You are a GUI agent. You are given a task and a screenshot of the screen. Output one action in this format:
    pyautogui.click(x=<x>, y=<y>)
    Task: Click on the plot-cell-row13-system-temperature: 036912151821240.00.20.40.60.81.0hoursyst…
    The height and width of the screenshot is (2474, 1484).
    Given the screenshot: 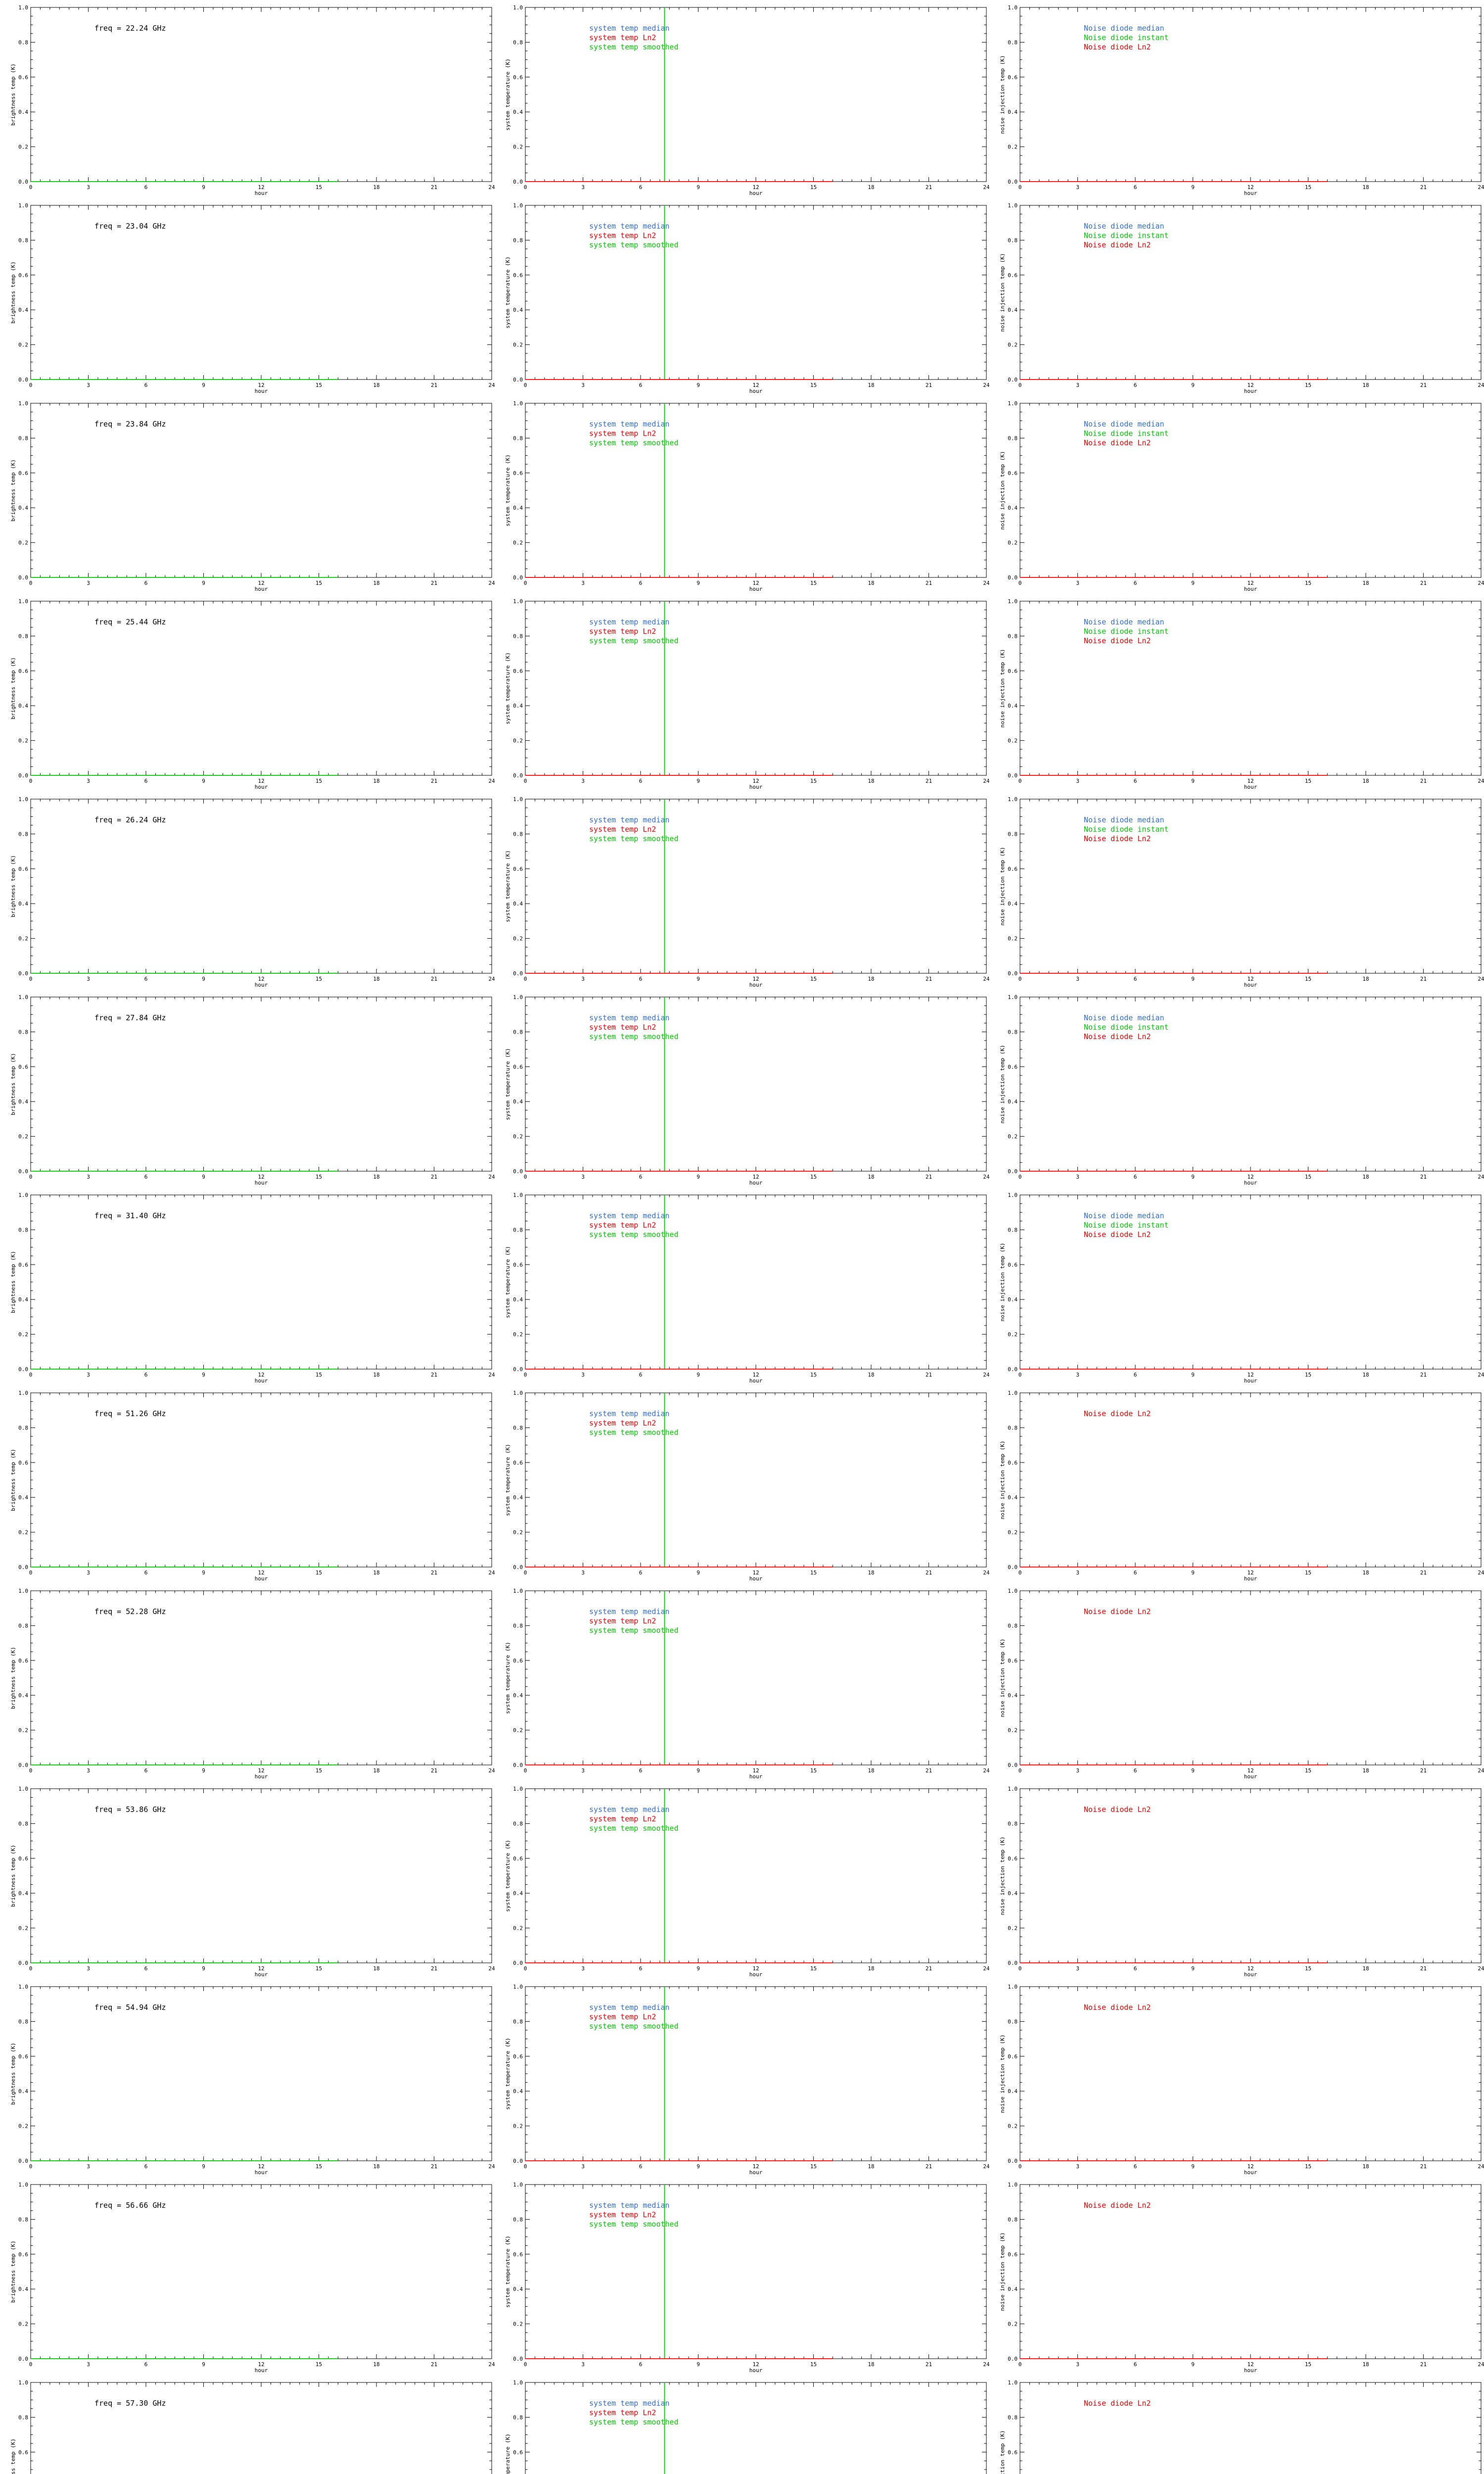 What is the action you would take?
    pyautogui.click(x=742, y=2424)
    